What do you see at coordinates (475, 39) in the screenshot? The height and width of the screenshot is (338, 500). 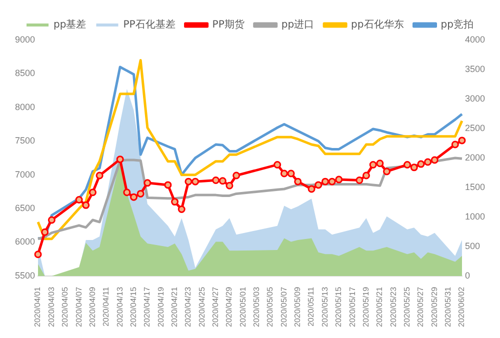 I see `y2-tick-label: 4000` at bounding box center [475, 39].